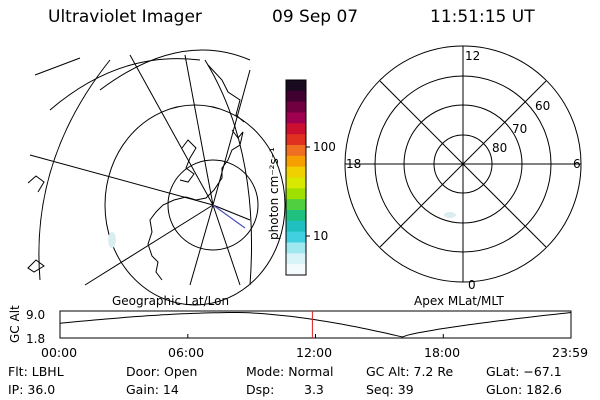  I want to click on altitude-ytick-9: 9.0, so click(35, 315).